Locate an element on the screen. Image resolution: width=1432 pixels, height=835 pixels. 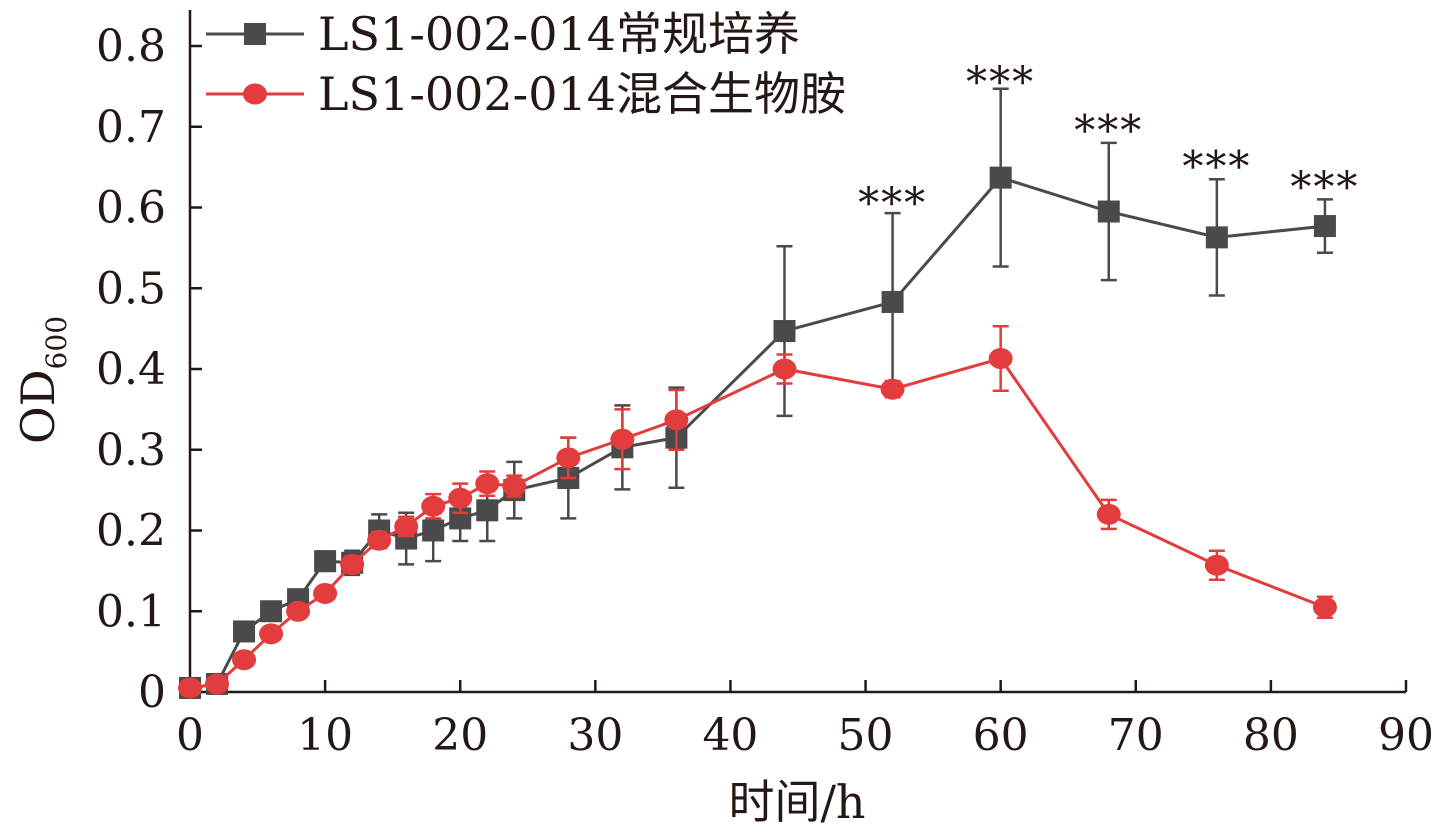
y-axis-label: OD600 is located at coordinates (42, 380).